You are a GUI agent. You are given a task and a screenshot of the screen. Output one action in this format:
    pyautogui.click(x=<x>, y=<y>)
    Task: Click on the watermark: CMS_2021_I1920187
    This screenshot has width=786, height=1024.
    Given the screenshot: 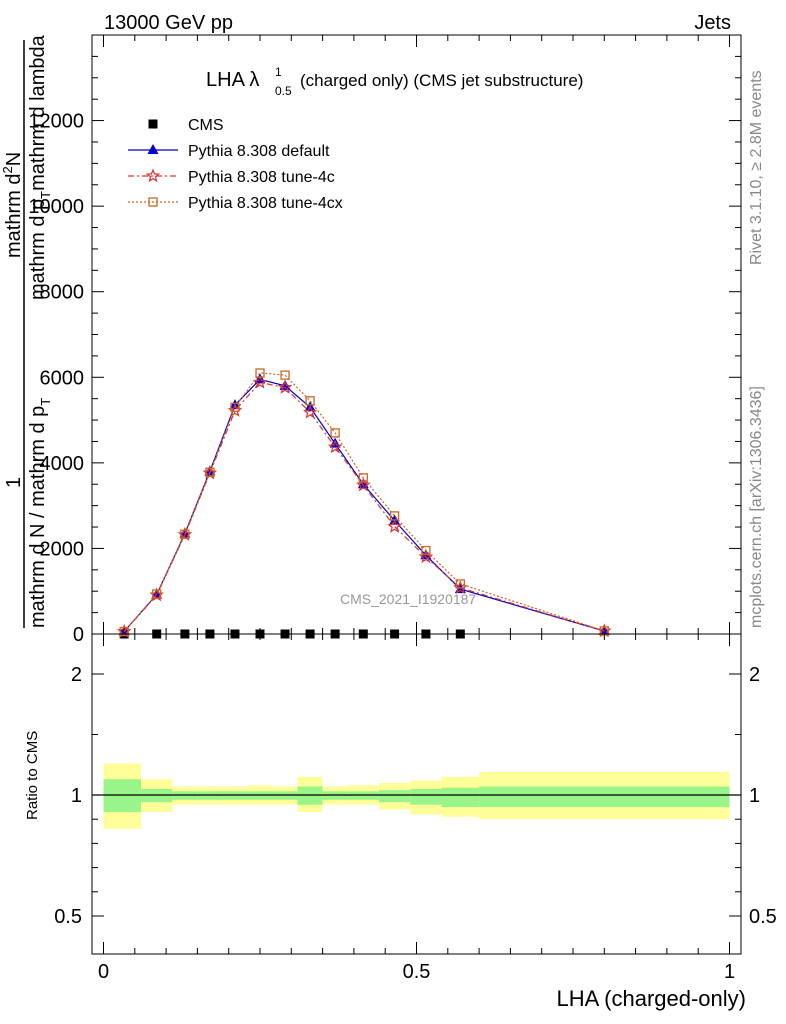 What is the action you would take?
    pyautogui.click(x=408, y=599)
    